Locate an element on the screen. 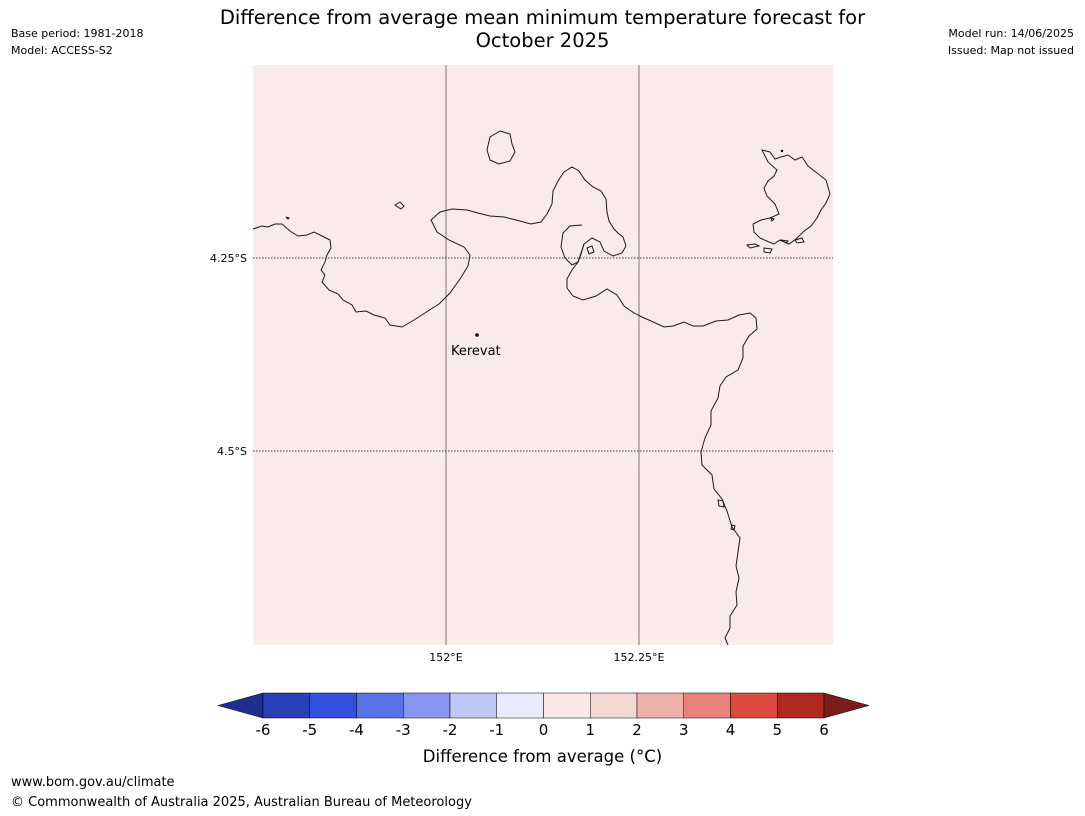 The image size is (1085, 816). colorbar-extend-high is located at coordinates (846, 705).